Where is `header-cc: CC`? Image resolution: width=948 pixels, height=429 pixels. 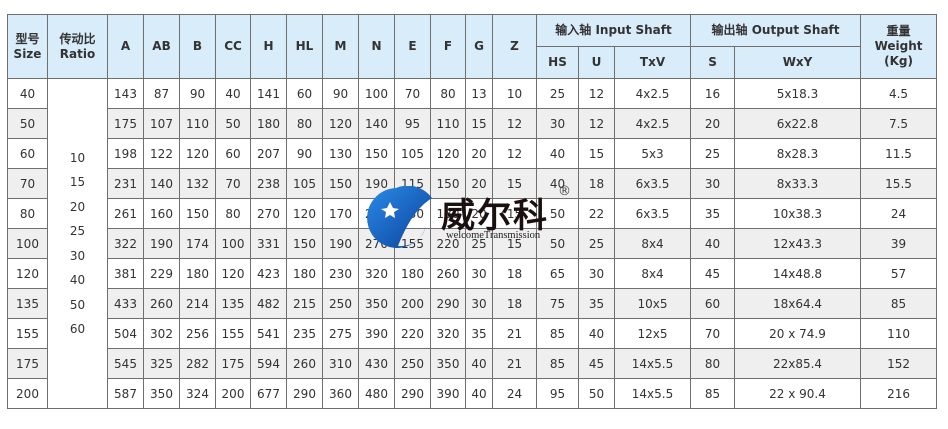 header-cc: CC is located at coordinates (233, 46).